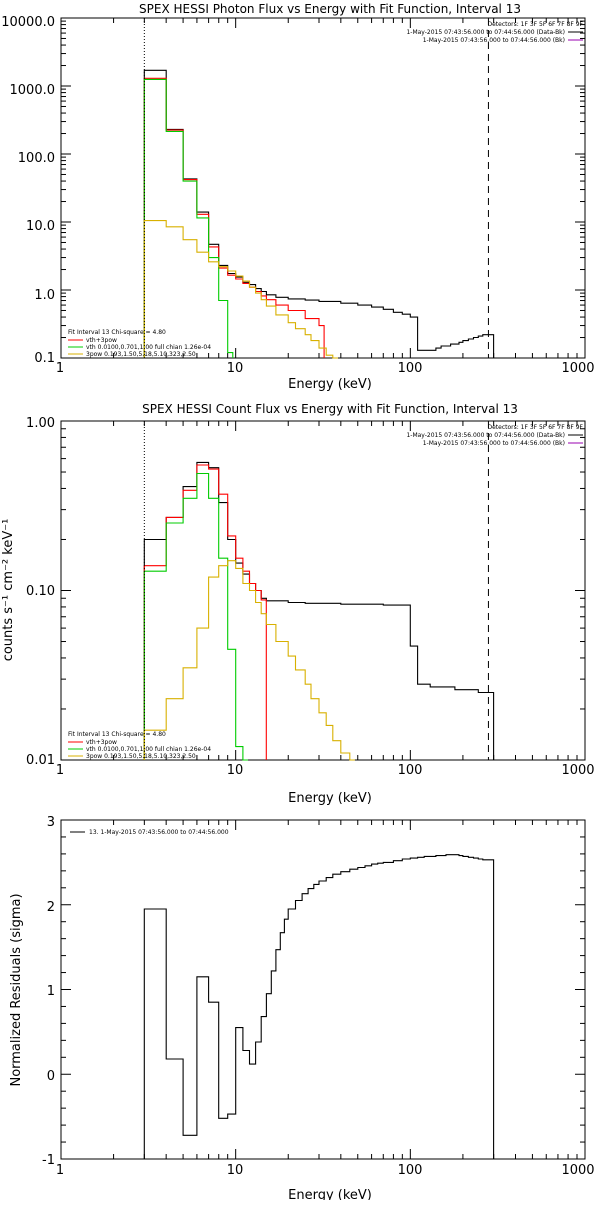 This screenshot has width=600, height=1205. Describe the element at coordinates (40, 423) in the screenshot. I see `panel2-ytick-label-1.00: 1.00` at that location.